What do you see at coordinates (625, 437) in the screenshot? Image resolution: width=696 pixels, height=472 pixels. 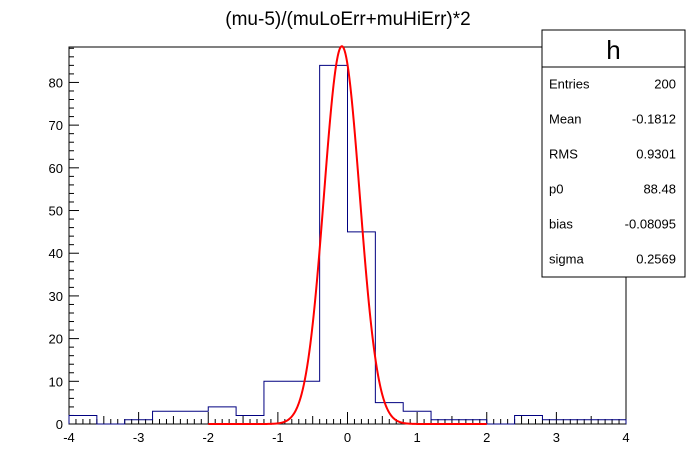 I see `x-tick-label: 4` at bounding box center [625, 437].